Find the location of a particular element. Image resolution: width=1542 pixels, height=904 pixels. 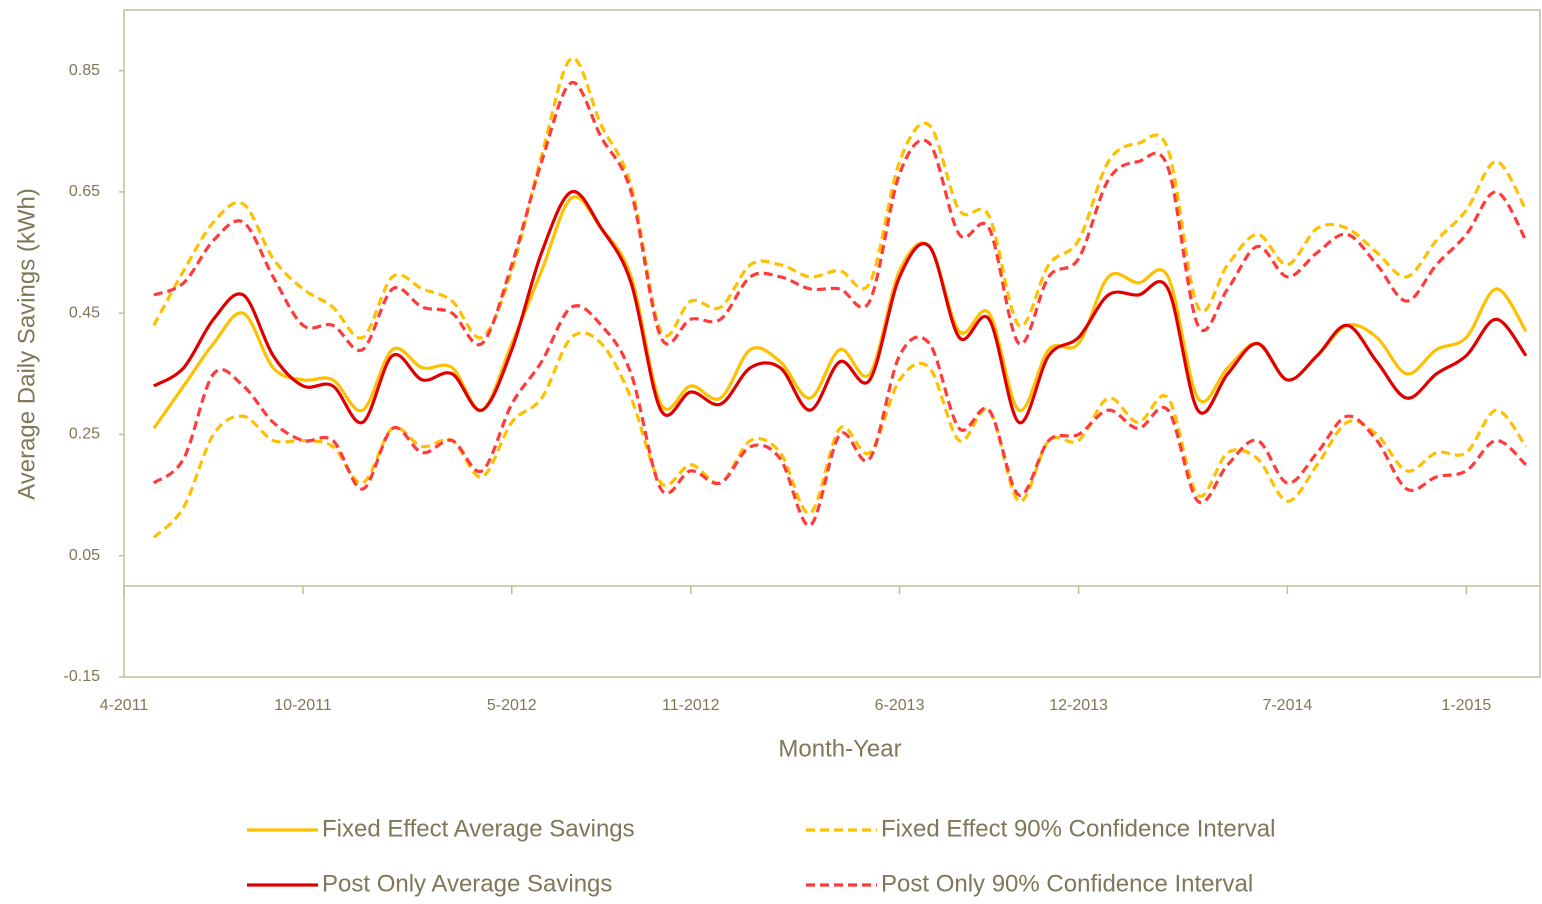

x-tick-label: 4-2011 is located at coordinates (124, 705).